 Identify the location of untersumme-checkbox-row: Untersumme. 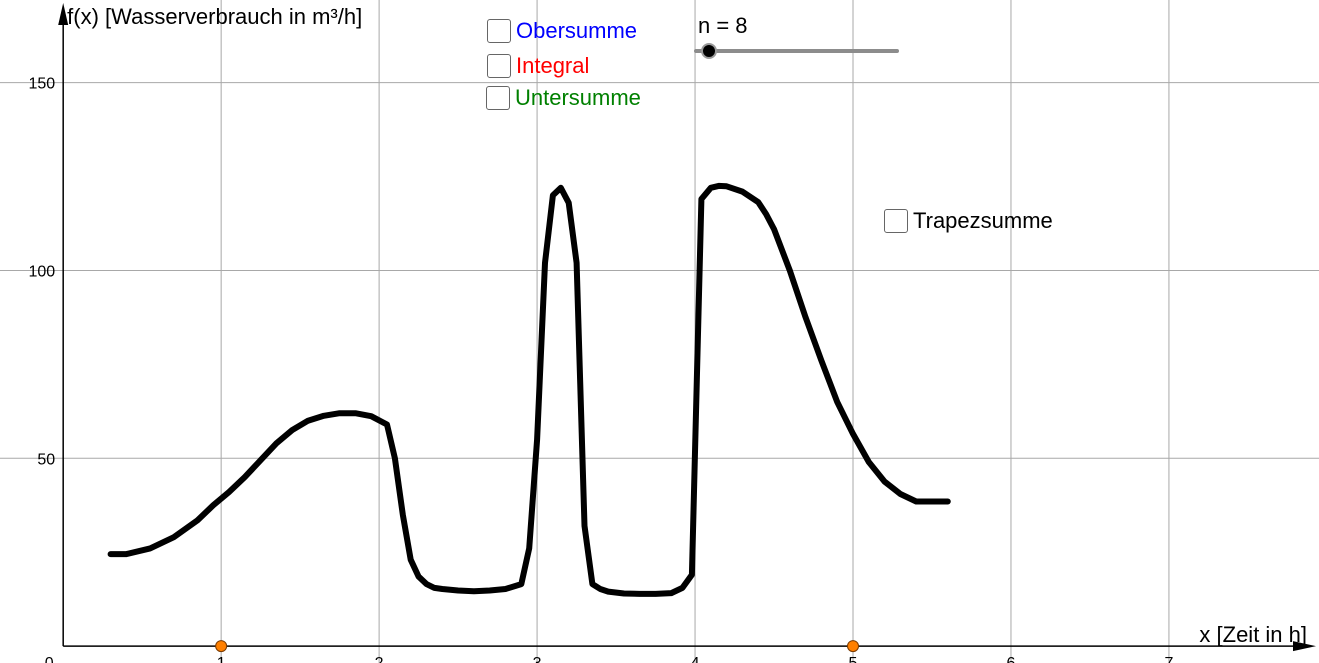
(563, 98).